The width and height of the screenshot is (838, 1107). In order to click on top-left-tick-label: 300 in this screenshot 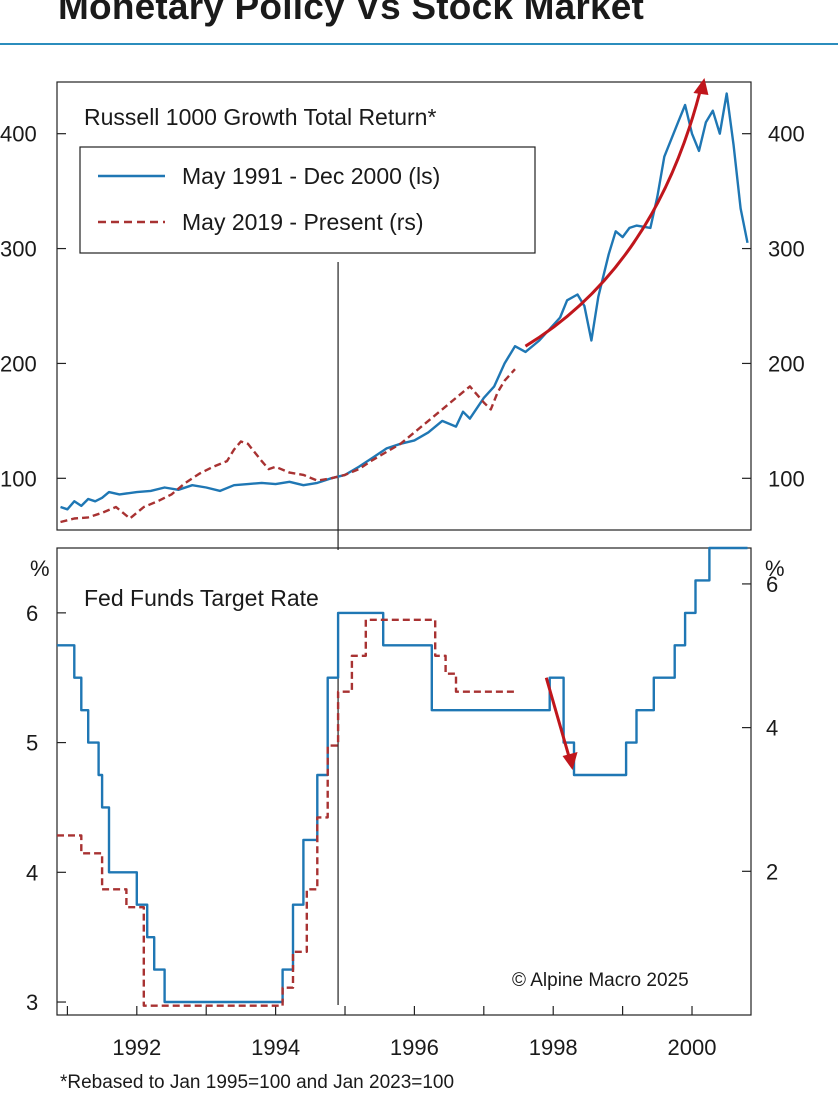, I will do `click(18, 249)`.